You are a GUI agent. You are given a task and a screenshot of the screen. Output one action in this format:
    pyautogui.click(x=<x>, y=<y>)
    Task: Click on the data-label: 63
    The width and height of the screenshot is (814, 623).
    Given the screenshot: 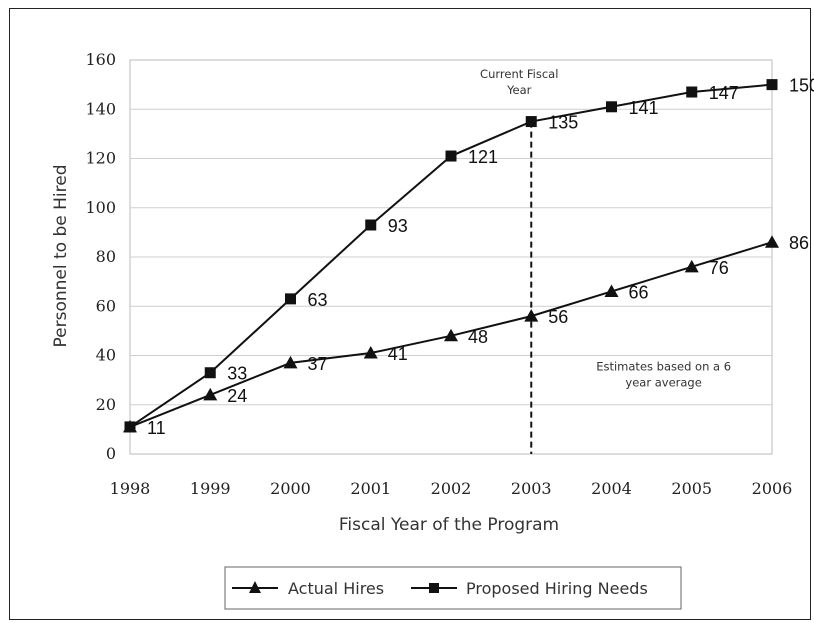 What is the action you would take?
    pyautogui.click(x=318, y=300)
    